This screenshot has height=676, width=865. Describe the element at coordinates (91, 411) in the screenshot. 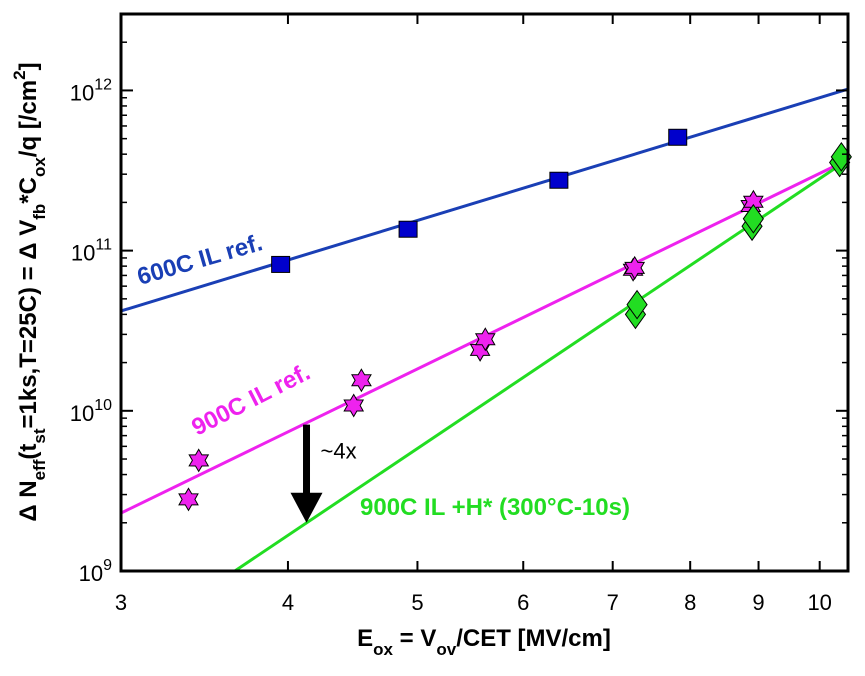

I see `y-tick-label: 1010` at that location.